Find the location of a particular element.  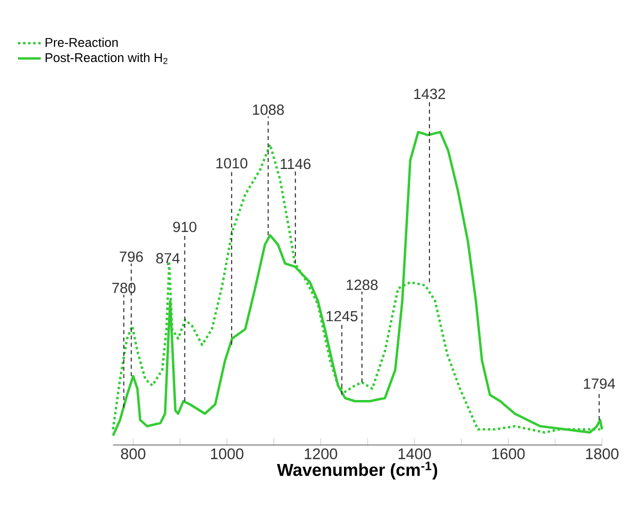

annotation: 1245 is located at coordinates (342, 316).